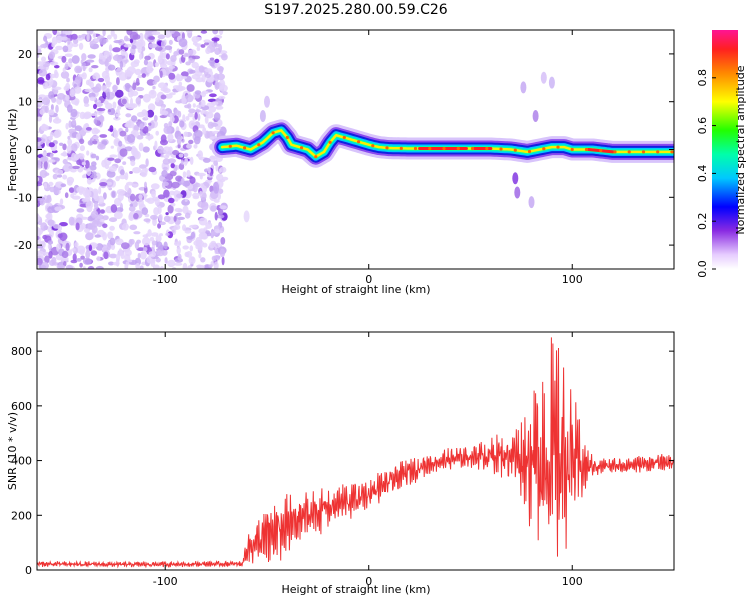  I want to click on y-tick-label: 10, so click(25, 102).